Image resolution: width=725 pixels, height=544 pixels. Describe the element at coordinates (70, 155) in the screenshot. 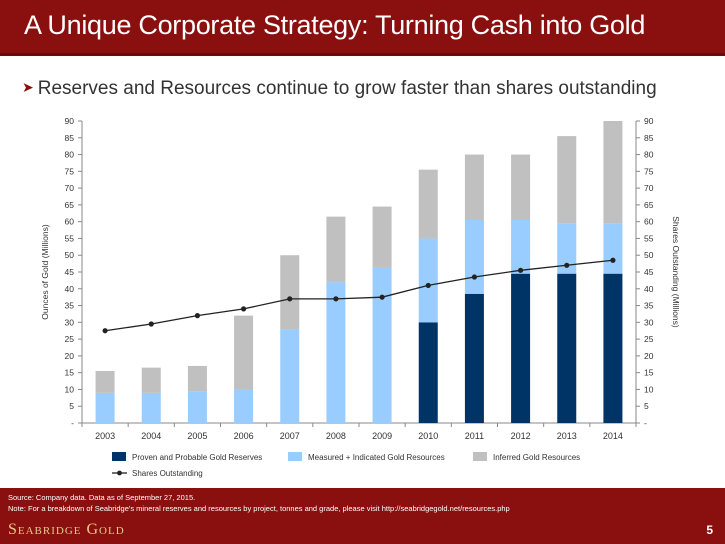

I see `y-tick-label-left: 80` at that location.